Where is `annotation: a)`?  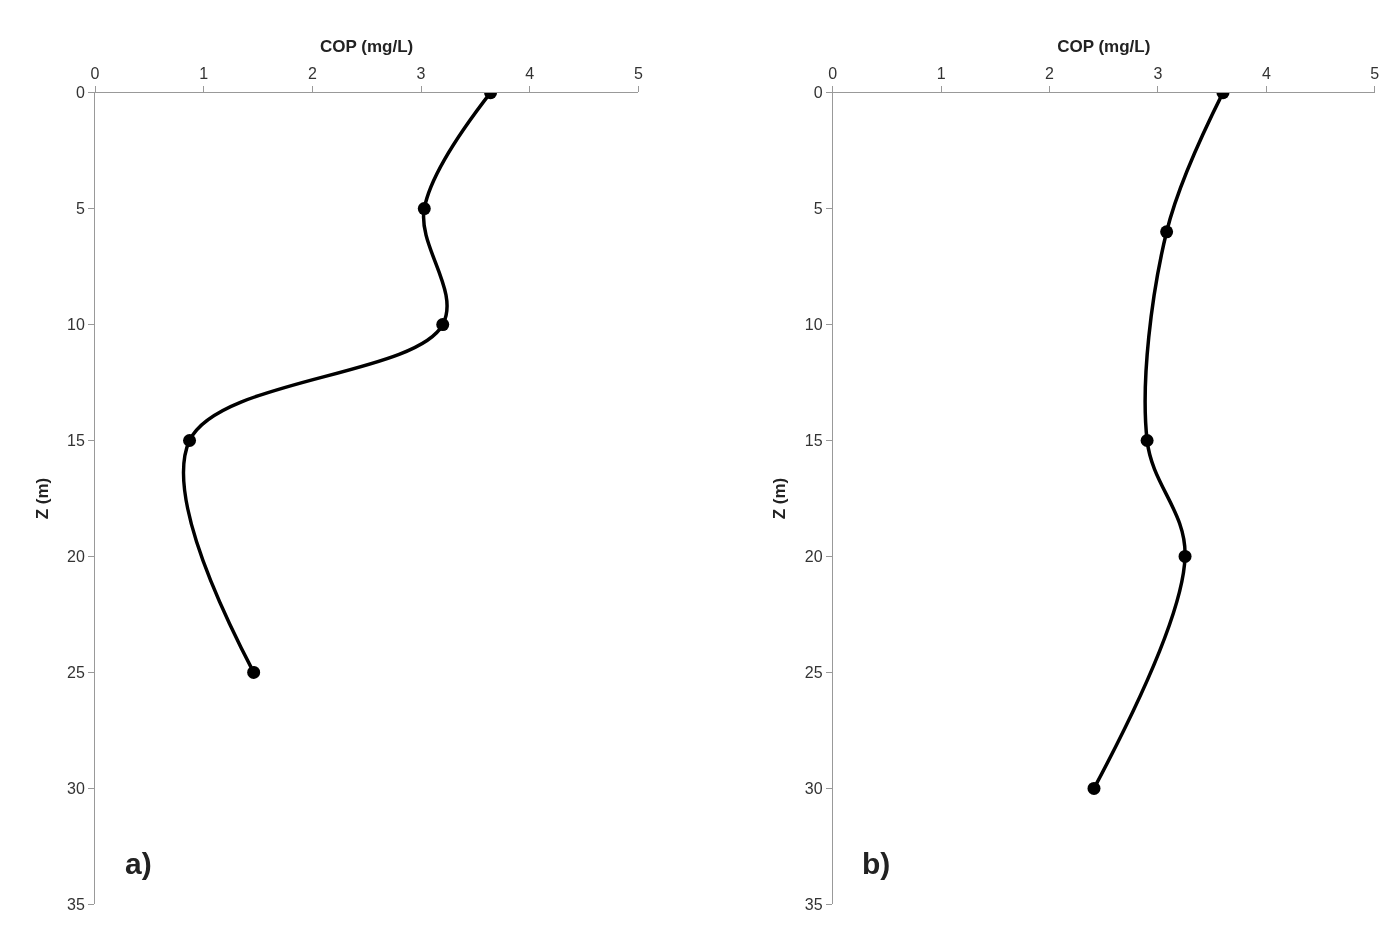
annotation: a) is located at coordinates (138, 863).